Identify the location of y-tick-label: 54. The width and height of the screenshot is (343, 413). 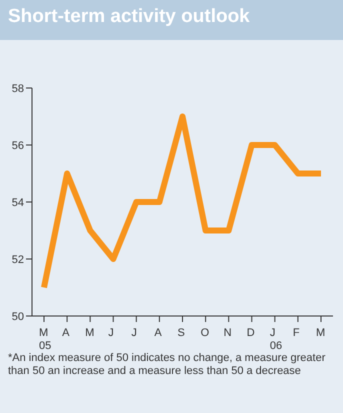
(18, 202).